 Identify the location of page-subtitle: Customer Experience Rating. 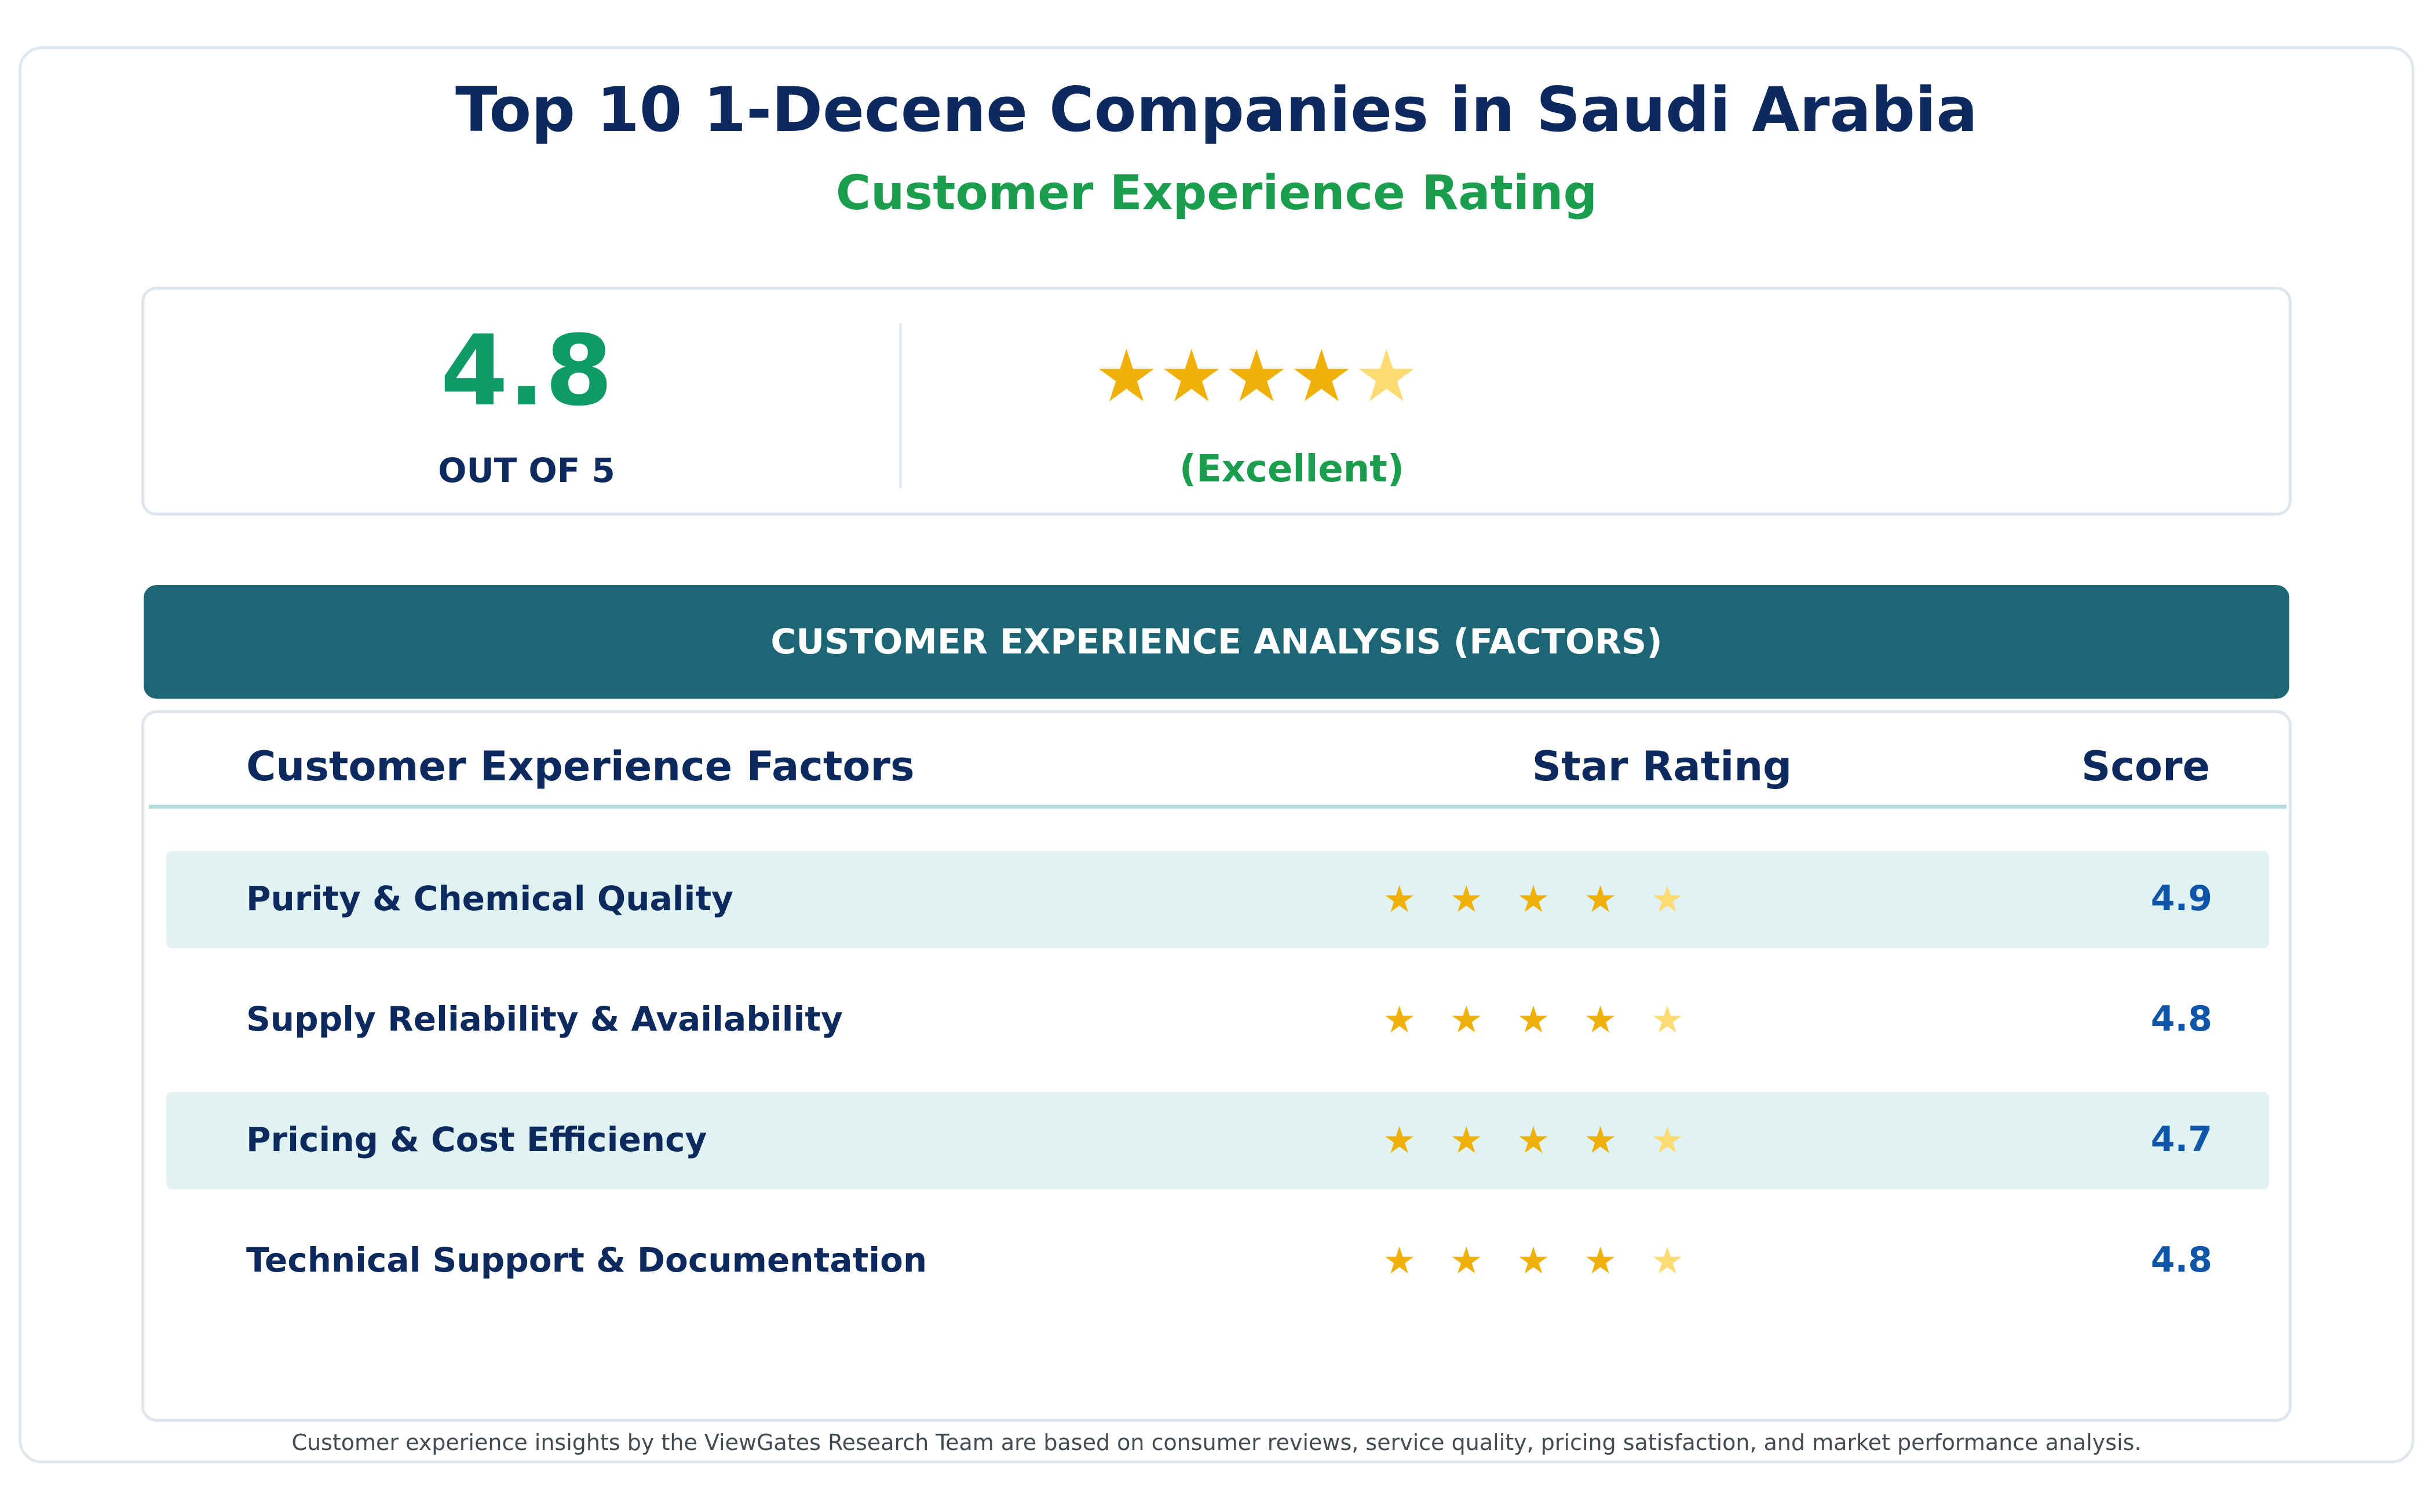
(1216, 194).